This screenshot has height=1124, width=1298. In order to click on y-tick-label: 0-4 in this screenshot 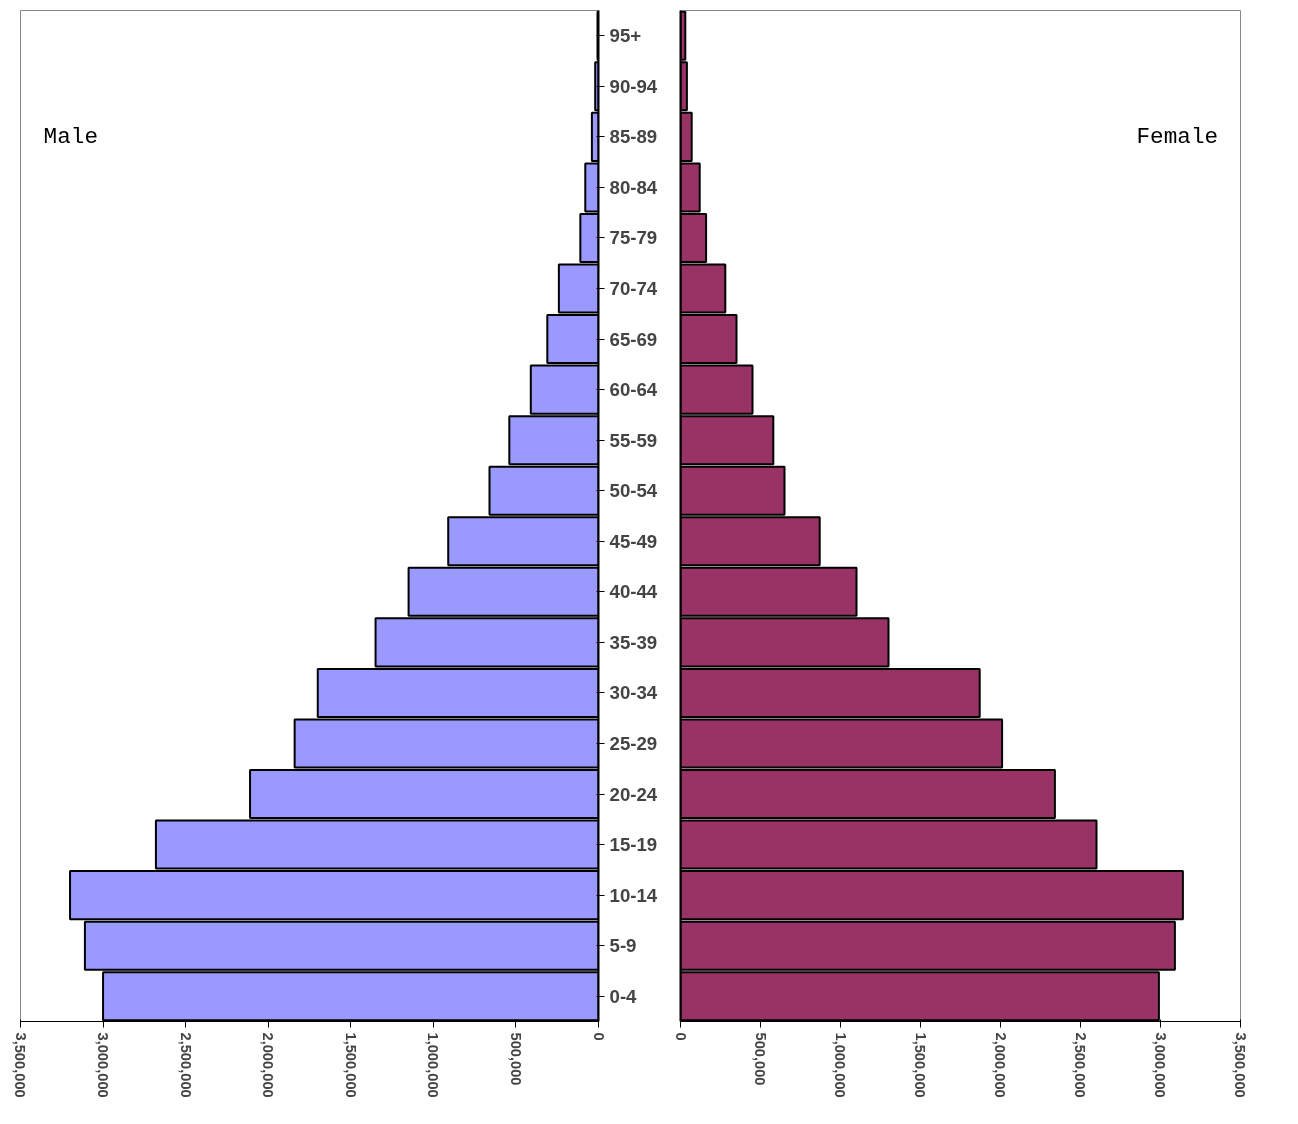, I will do `click(623, 996)`.